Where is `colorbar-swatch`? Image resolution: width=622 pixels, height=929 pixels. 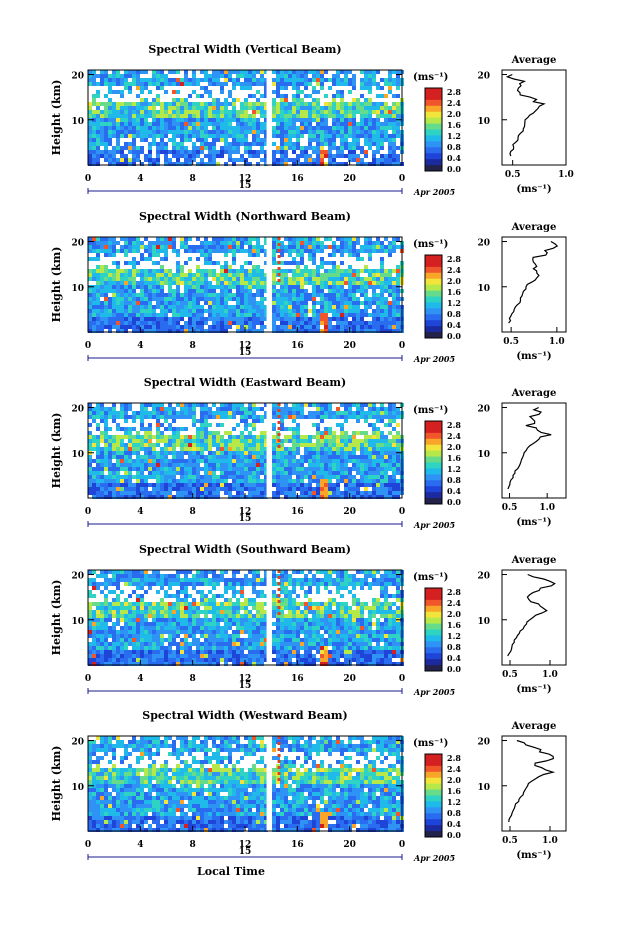 colorbar-swatch is located at coordinates (433, 91).